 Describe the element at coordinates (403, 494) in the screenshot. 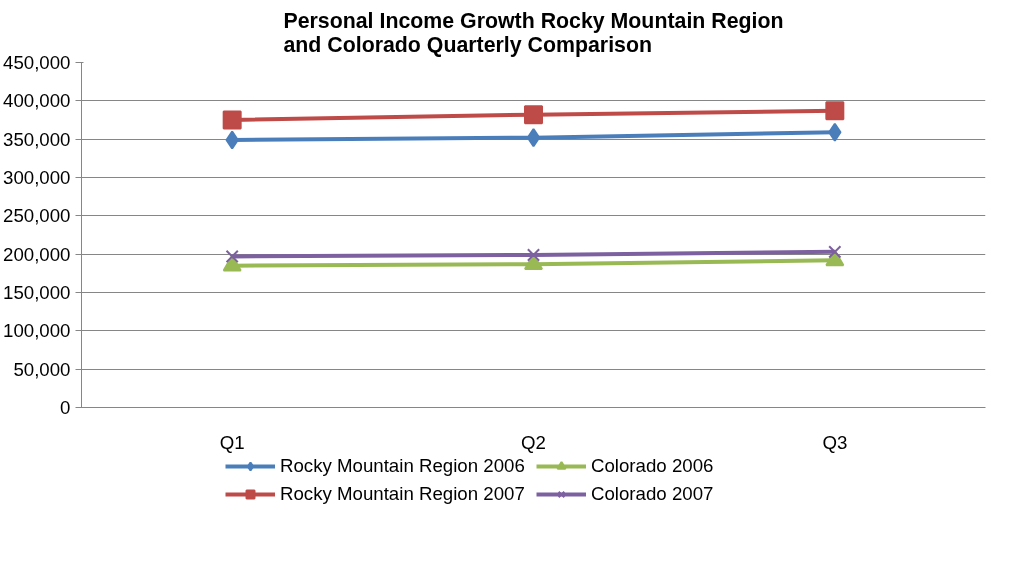

I see `legend-label: Rocky Mountain Region 2007` at that location.